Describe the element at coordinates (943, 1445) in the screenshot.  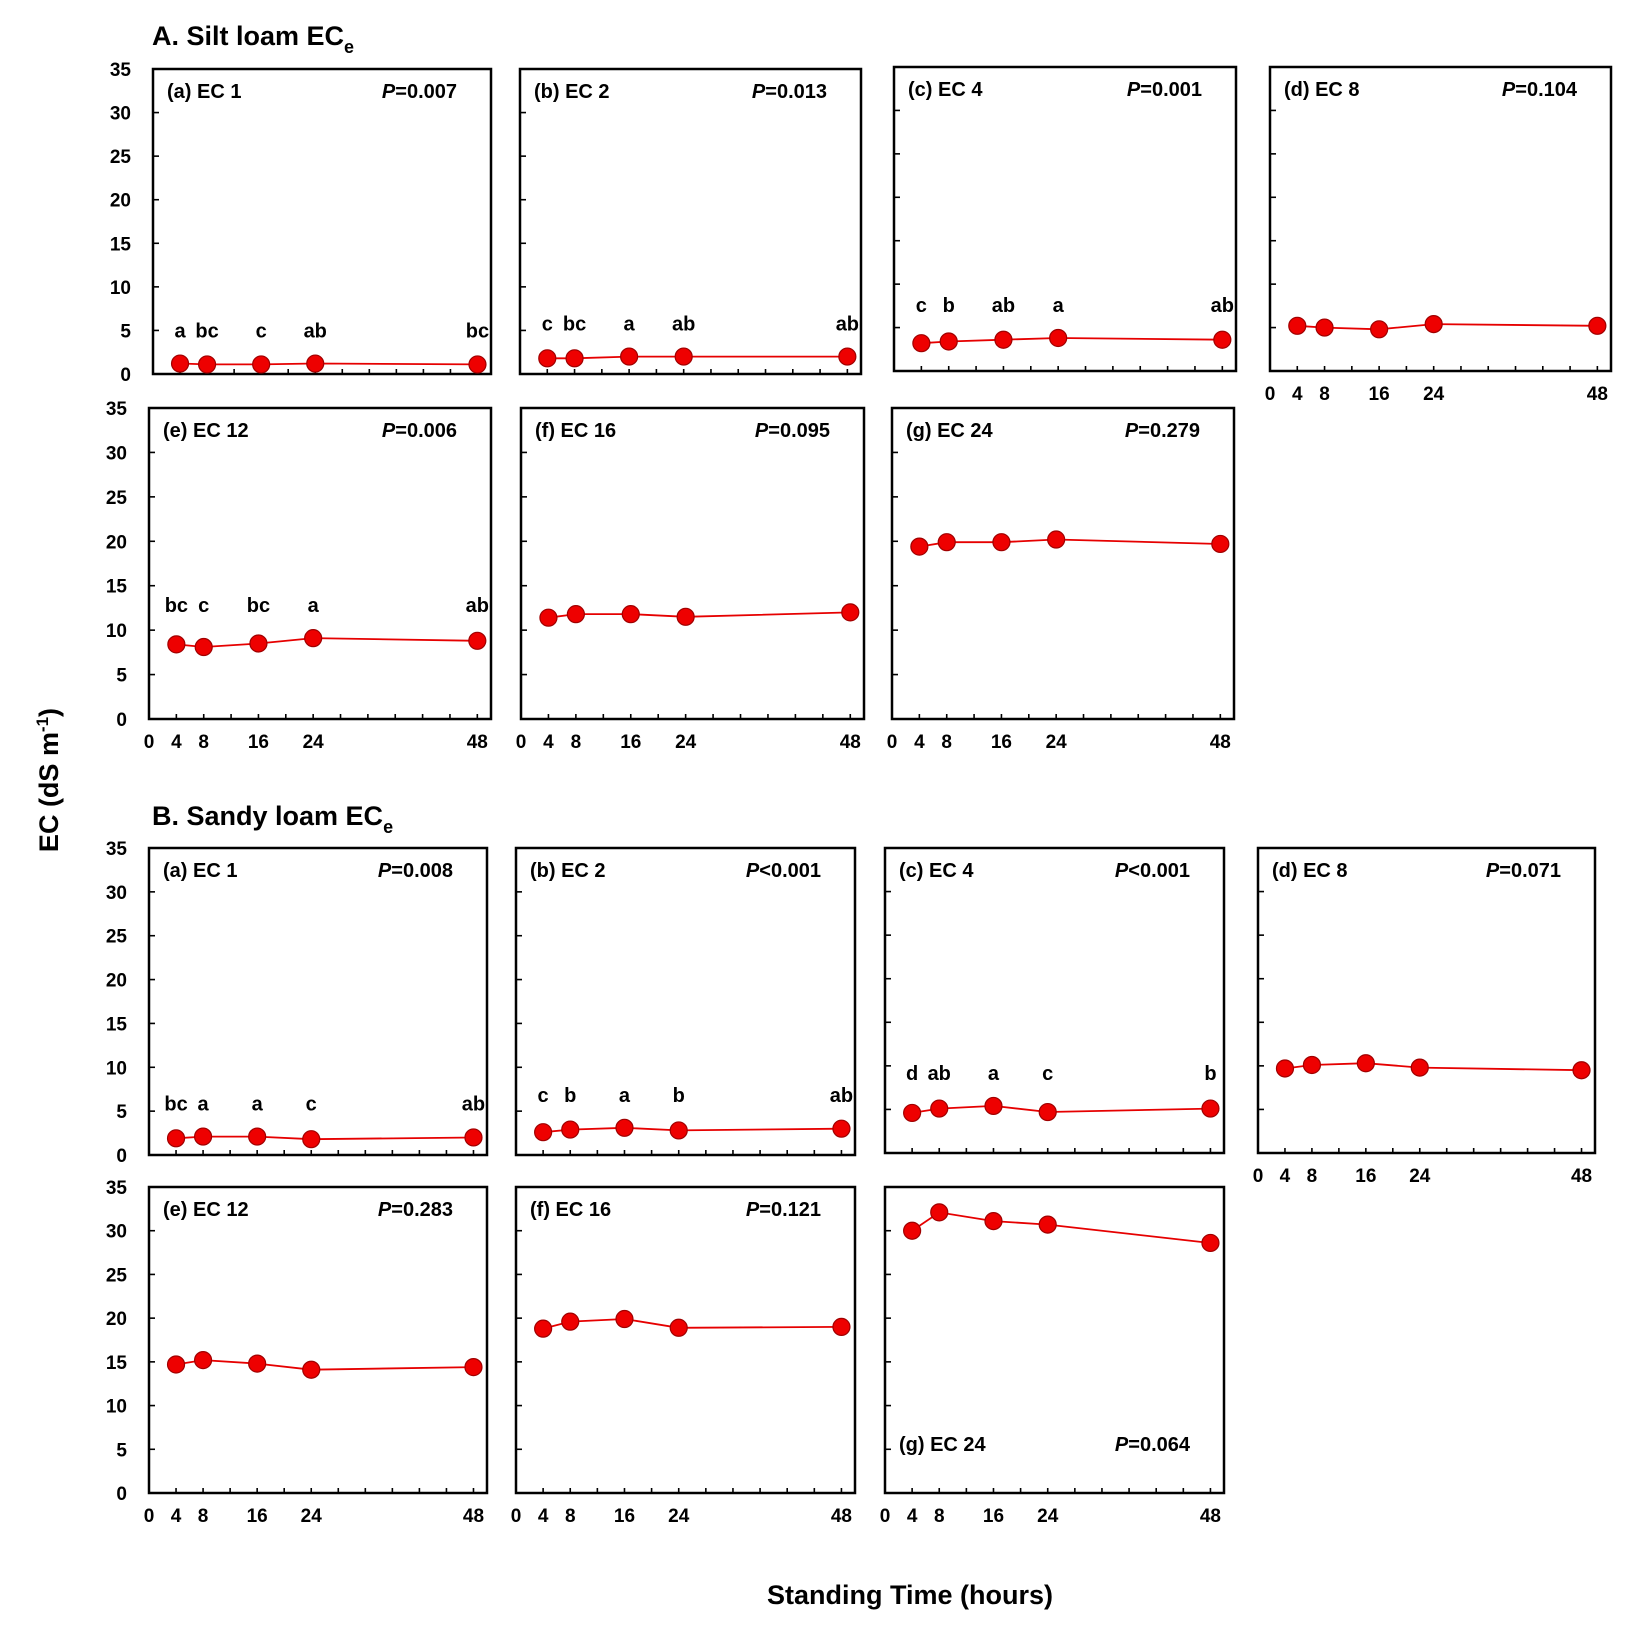
I see `panel-label: (g) EC 24` at that location.